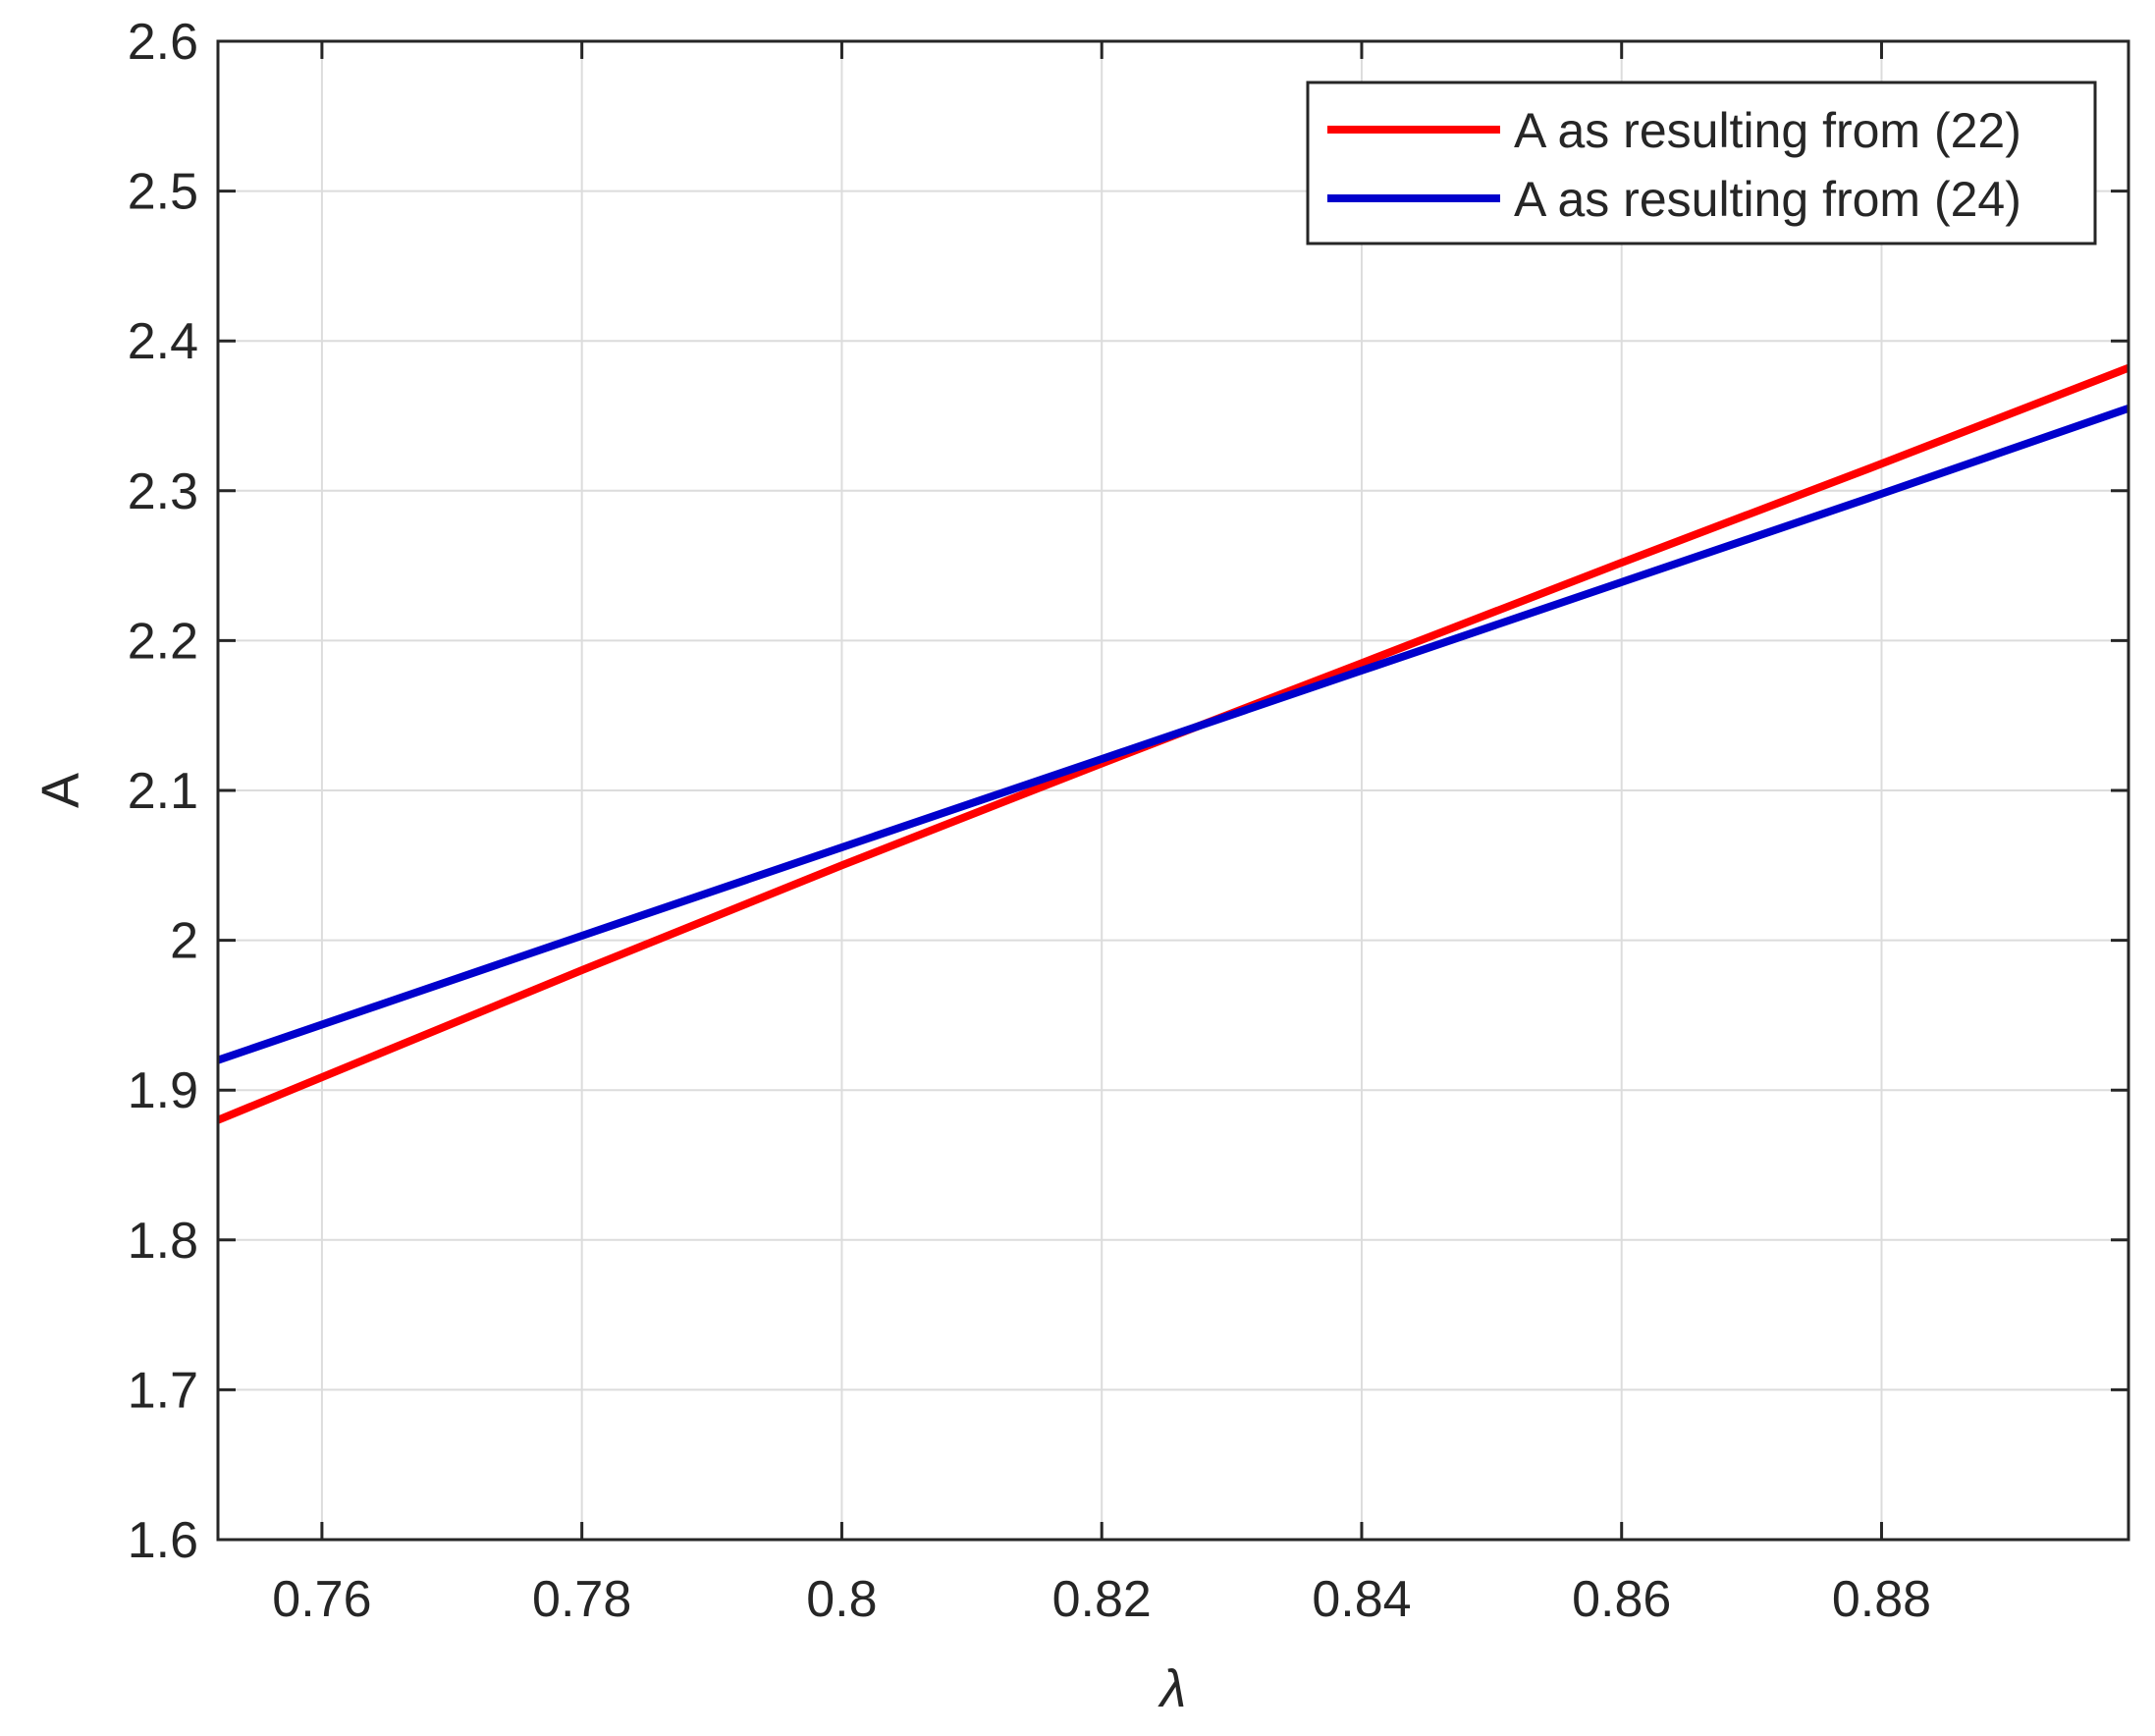  Describe the element at coordinates (163, 341) in the screenshot. I see `y-tick-label: 2.4` at that location.